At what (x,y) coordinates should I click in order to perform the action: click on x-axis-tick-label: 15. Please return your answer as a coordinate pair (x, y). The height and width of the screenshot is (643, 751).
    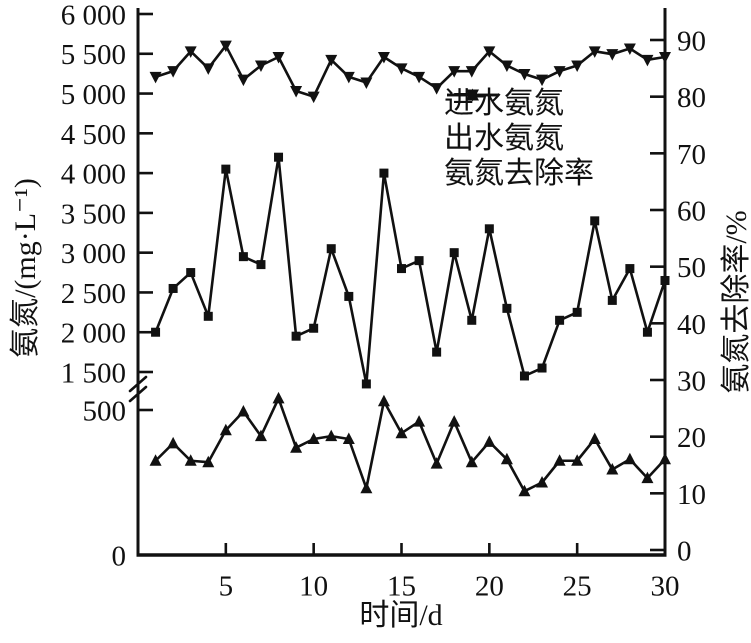
    Looking at the image, I should click on (401, 586).